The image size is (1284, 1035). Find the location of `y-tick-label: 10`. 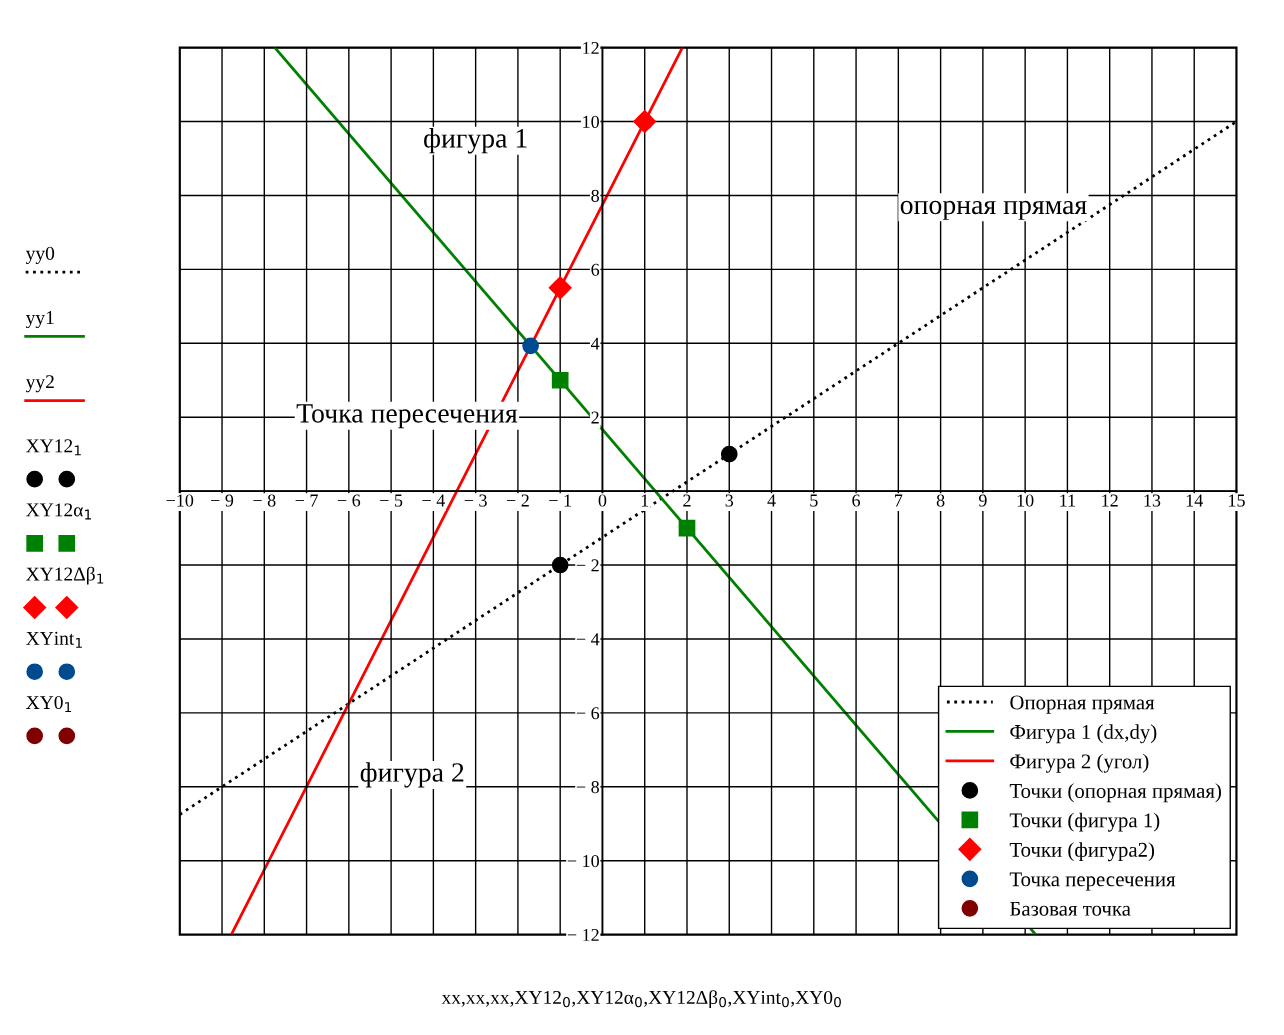

y-tick-label: 10 is located at coordinates (591, 121).